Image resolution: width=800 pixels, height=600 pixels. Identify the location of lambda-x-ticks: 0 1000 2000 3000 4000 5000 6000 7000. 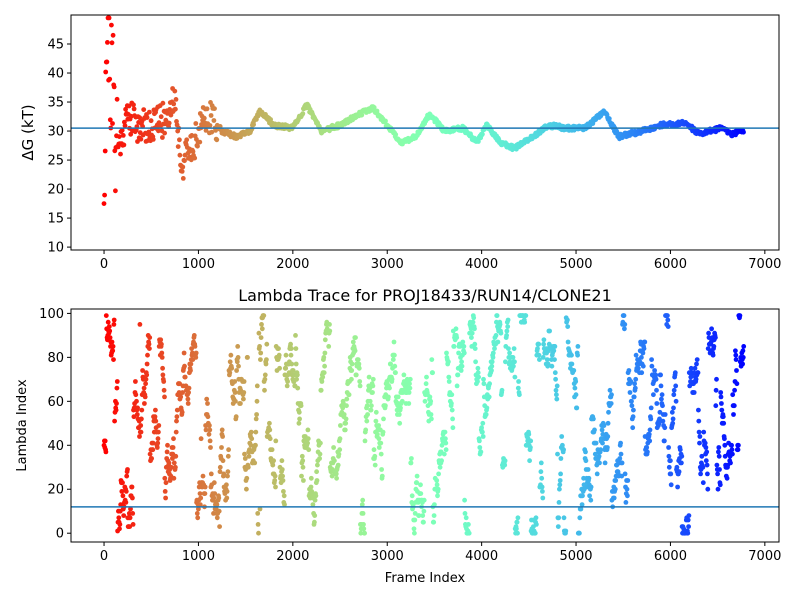
(440, 553).